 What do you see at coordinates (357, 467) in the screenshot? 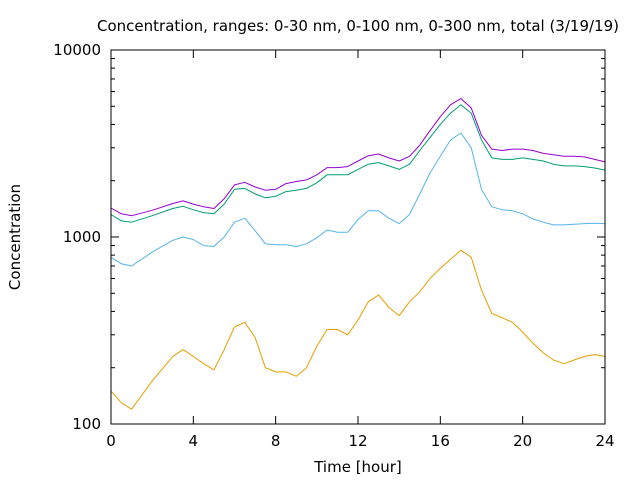
I see `x-axis-title: Time [hour]` at bounding box center [357, 467].